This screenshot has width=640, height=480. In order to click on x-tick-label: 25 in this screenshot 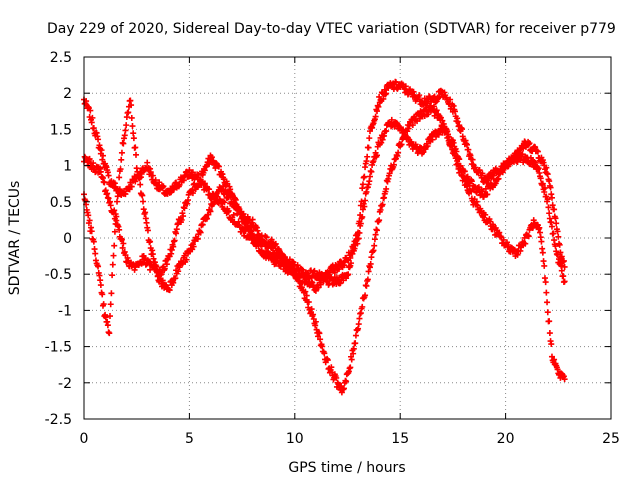, I will do `click(611, 439)`.